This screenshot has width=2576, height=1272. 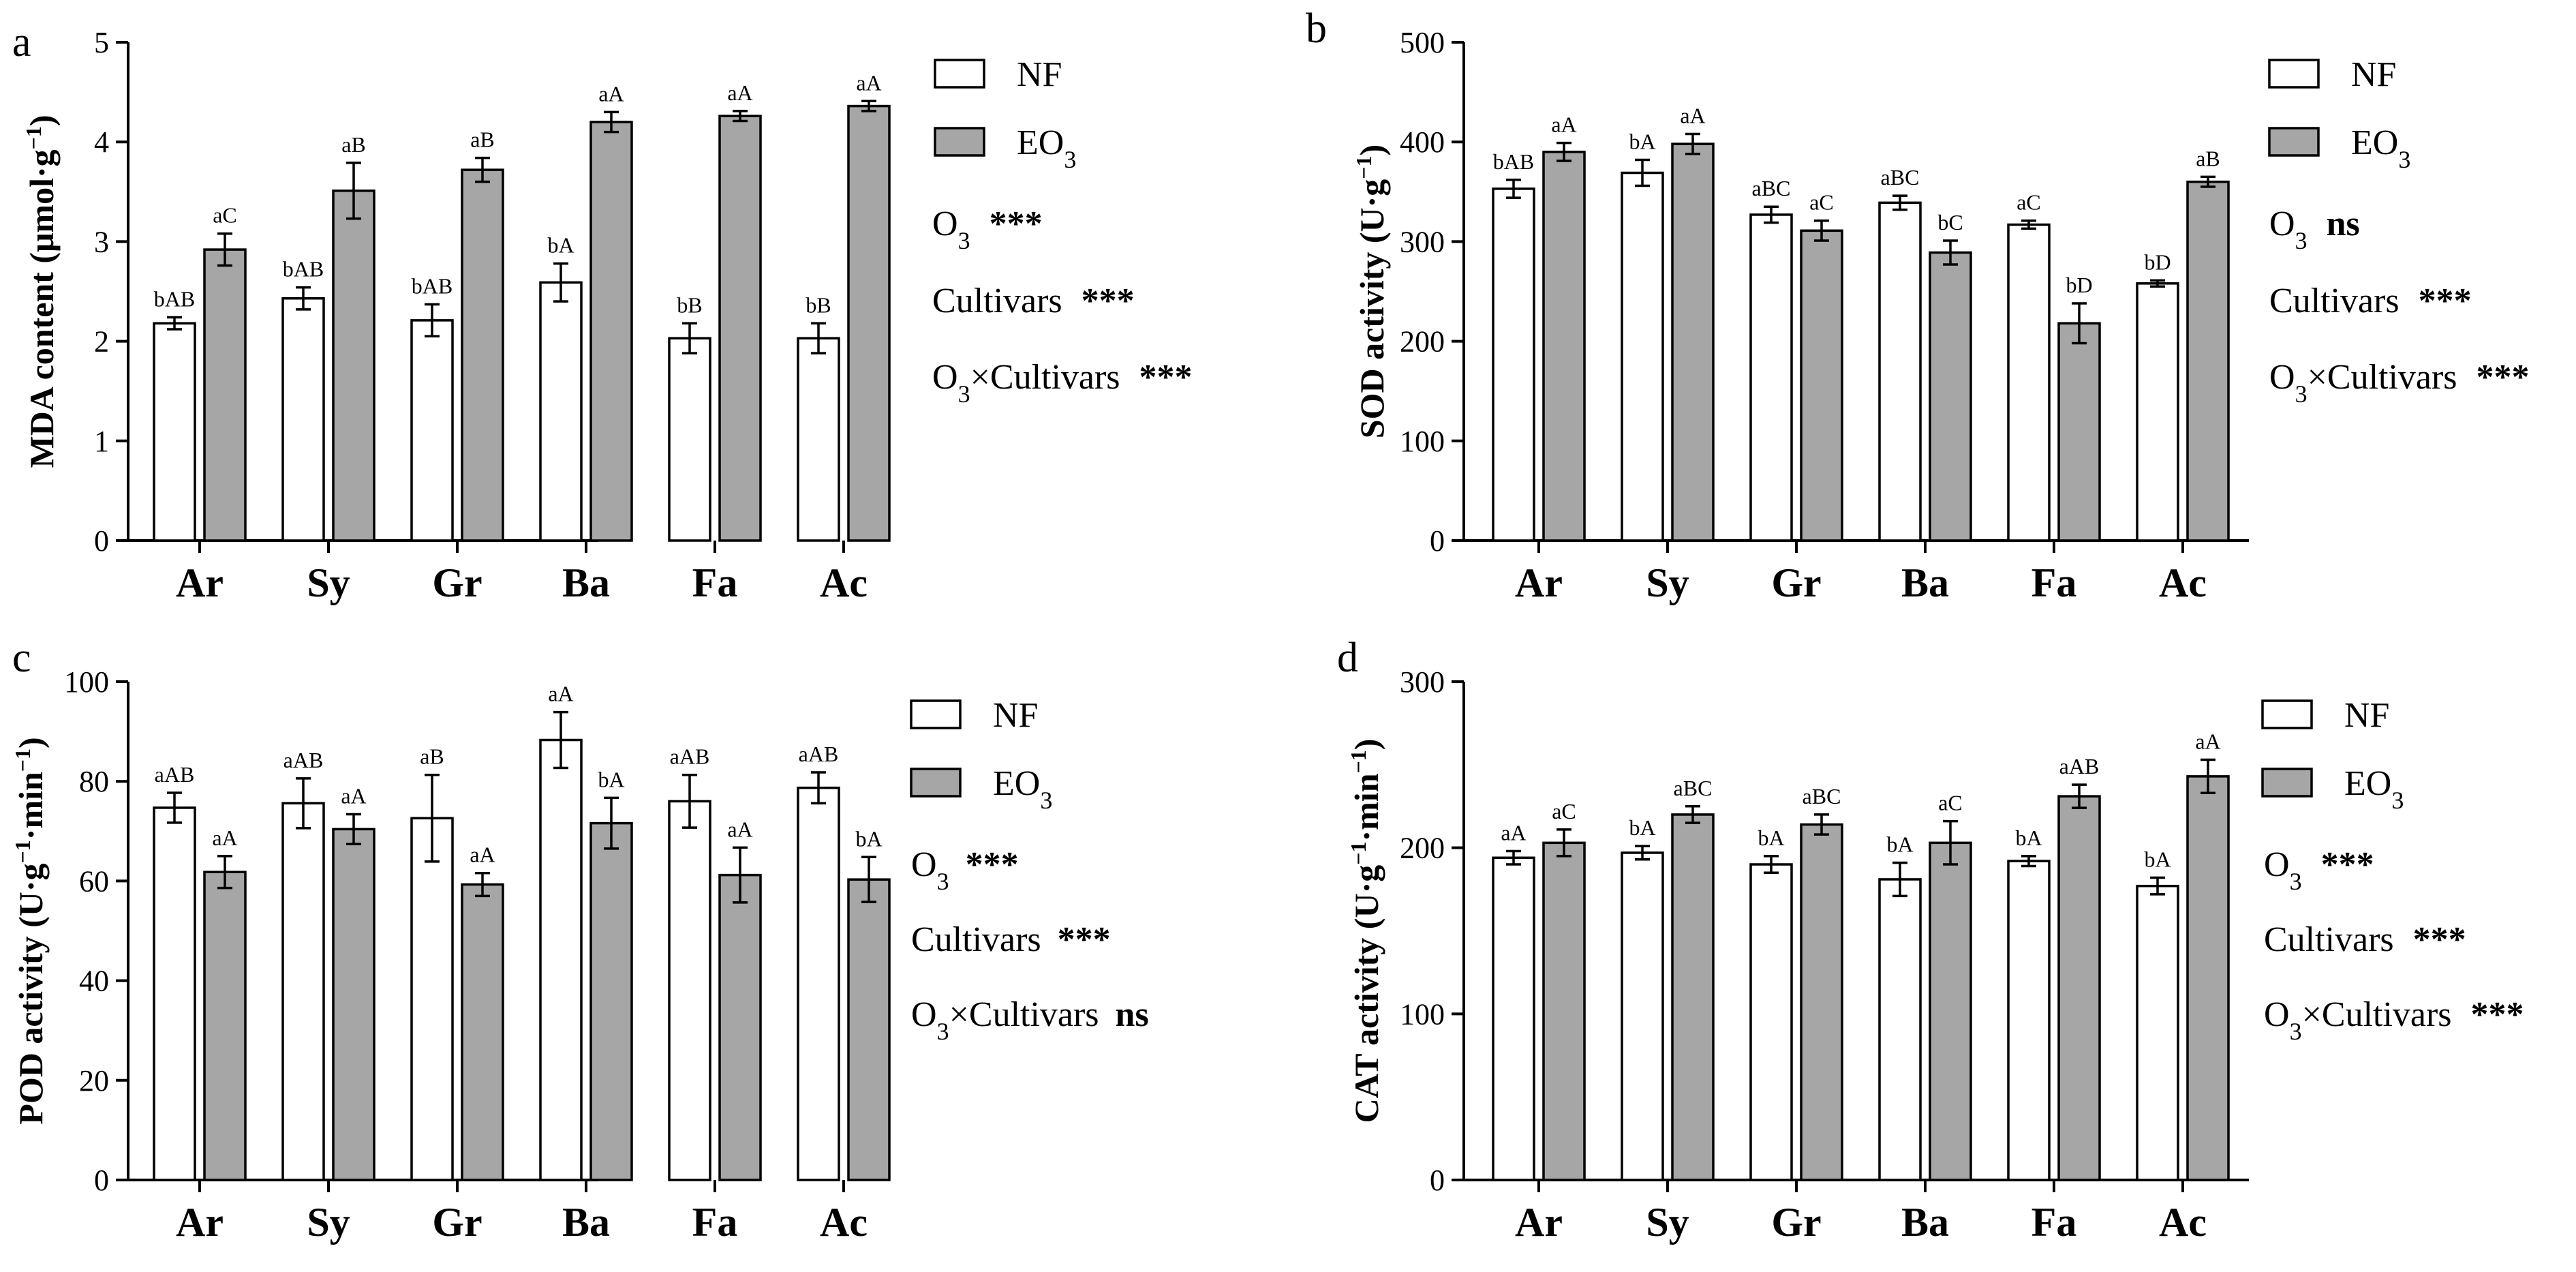 I want to click on y-tick-label: 40, so click(x=94, y=981).